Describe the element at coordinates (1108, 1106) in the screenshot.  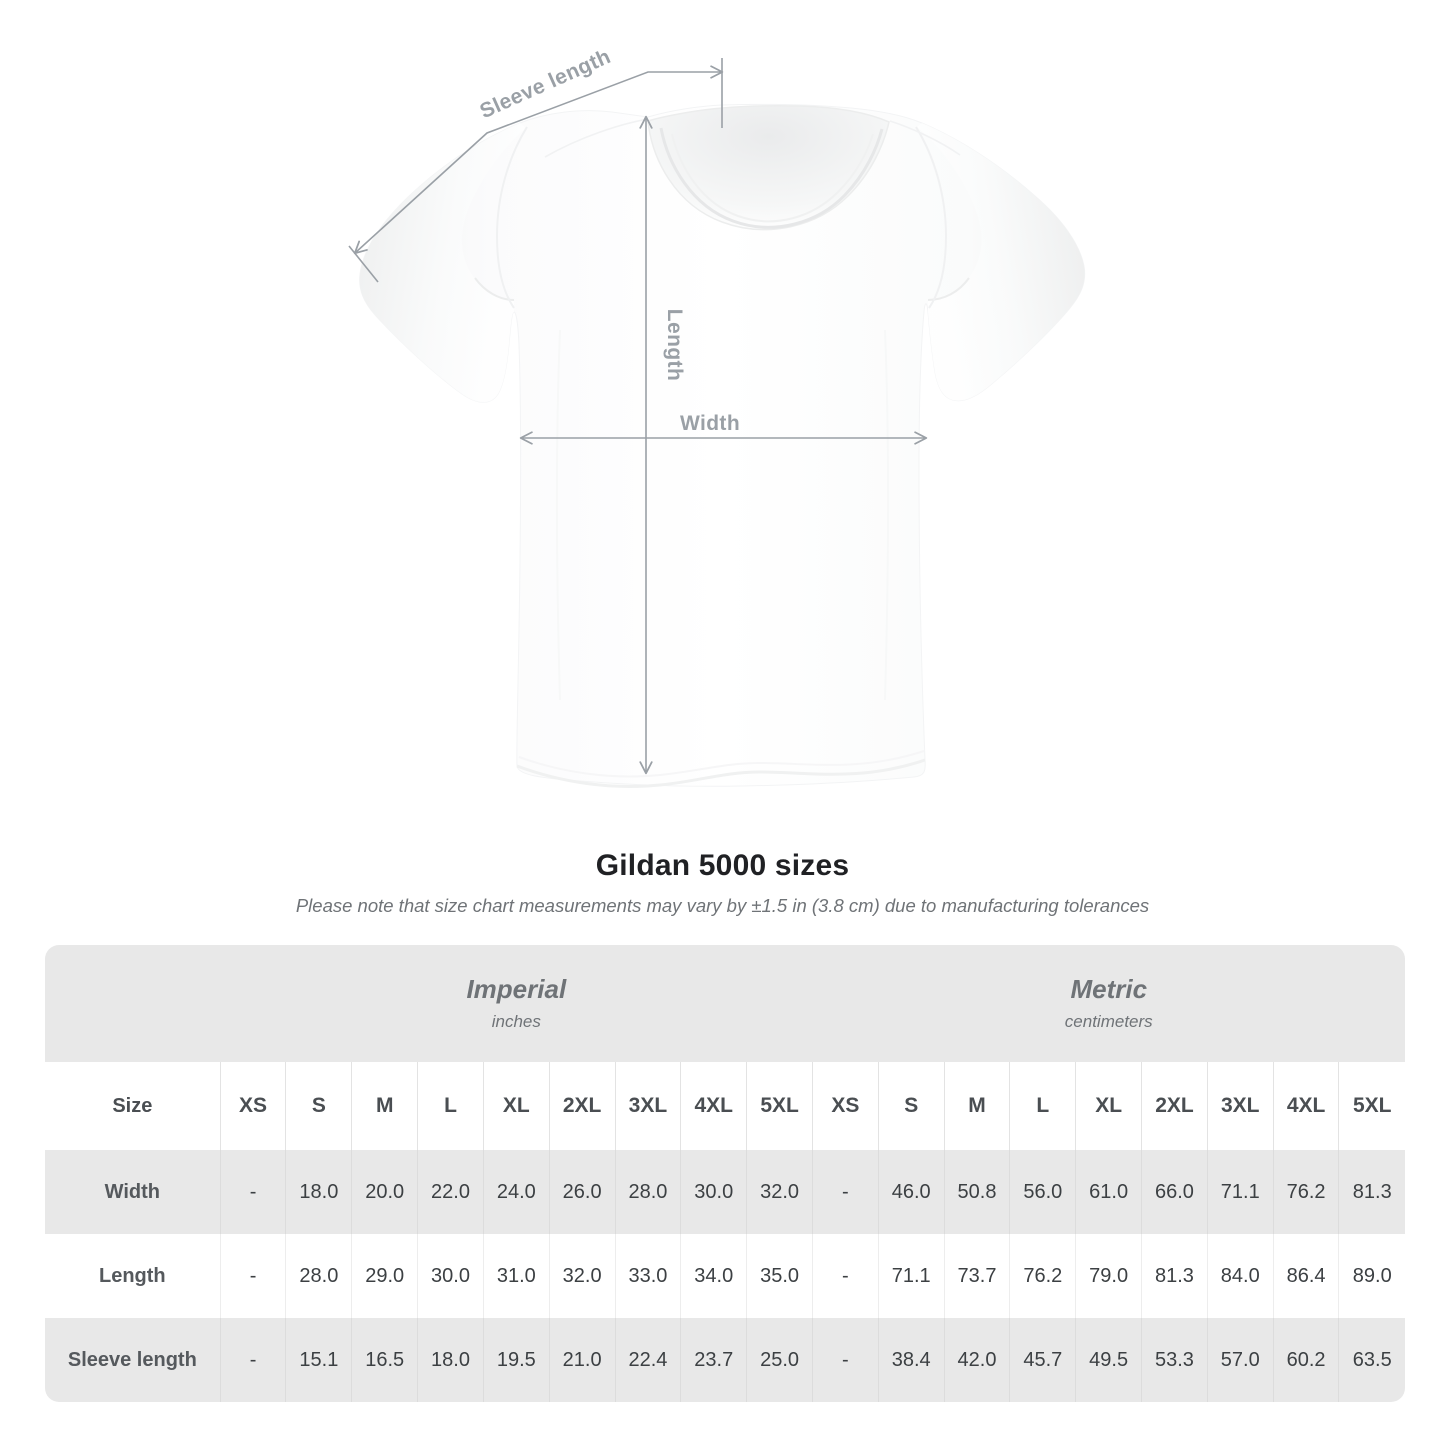
I see `size-header-met-xl: XL` at that location.